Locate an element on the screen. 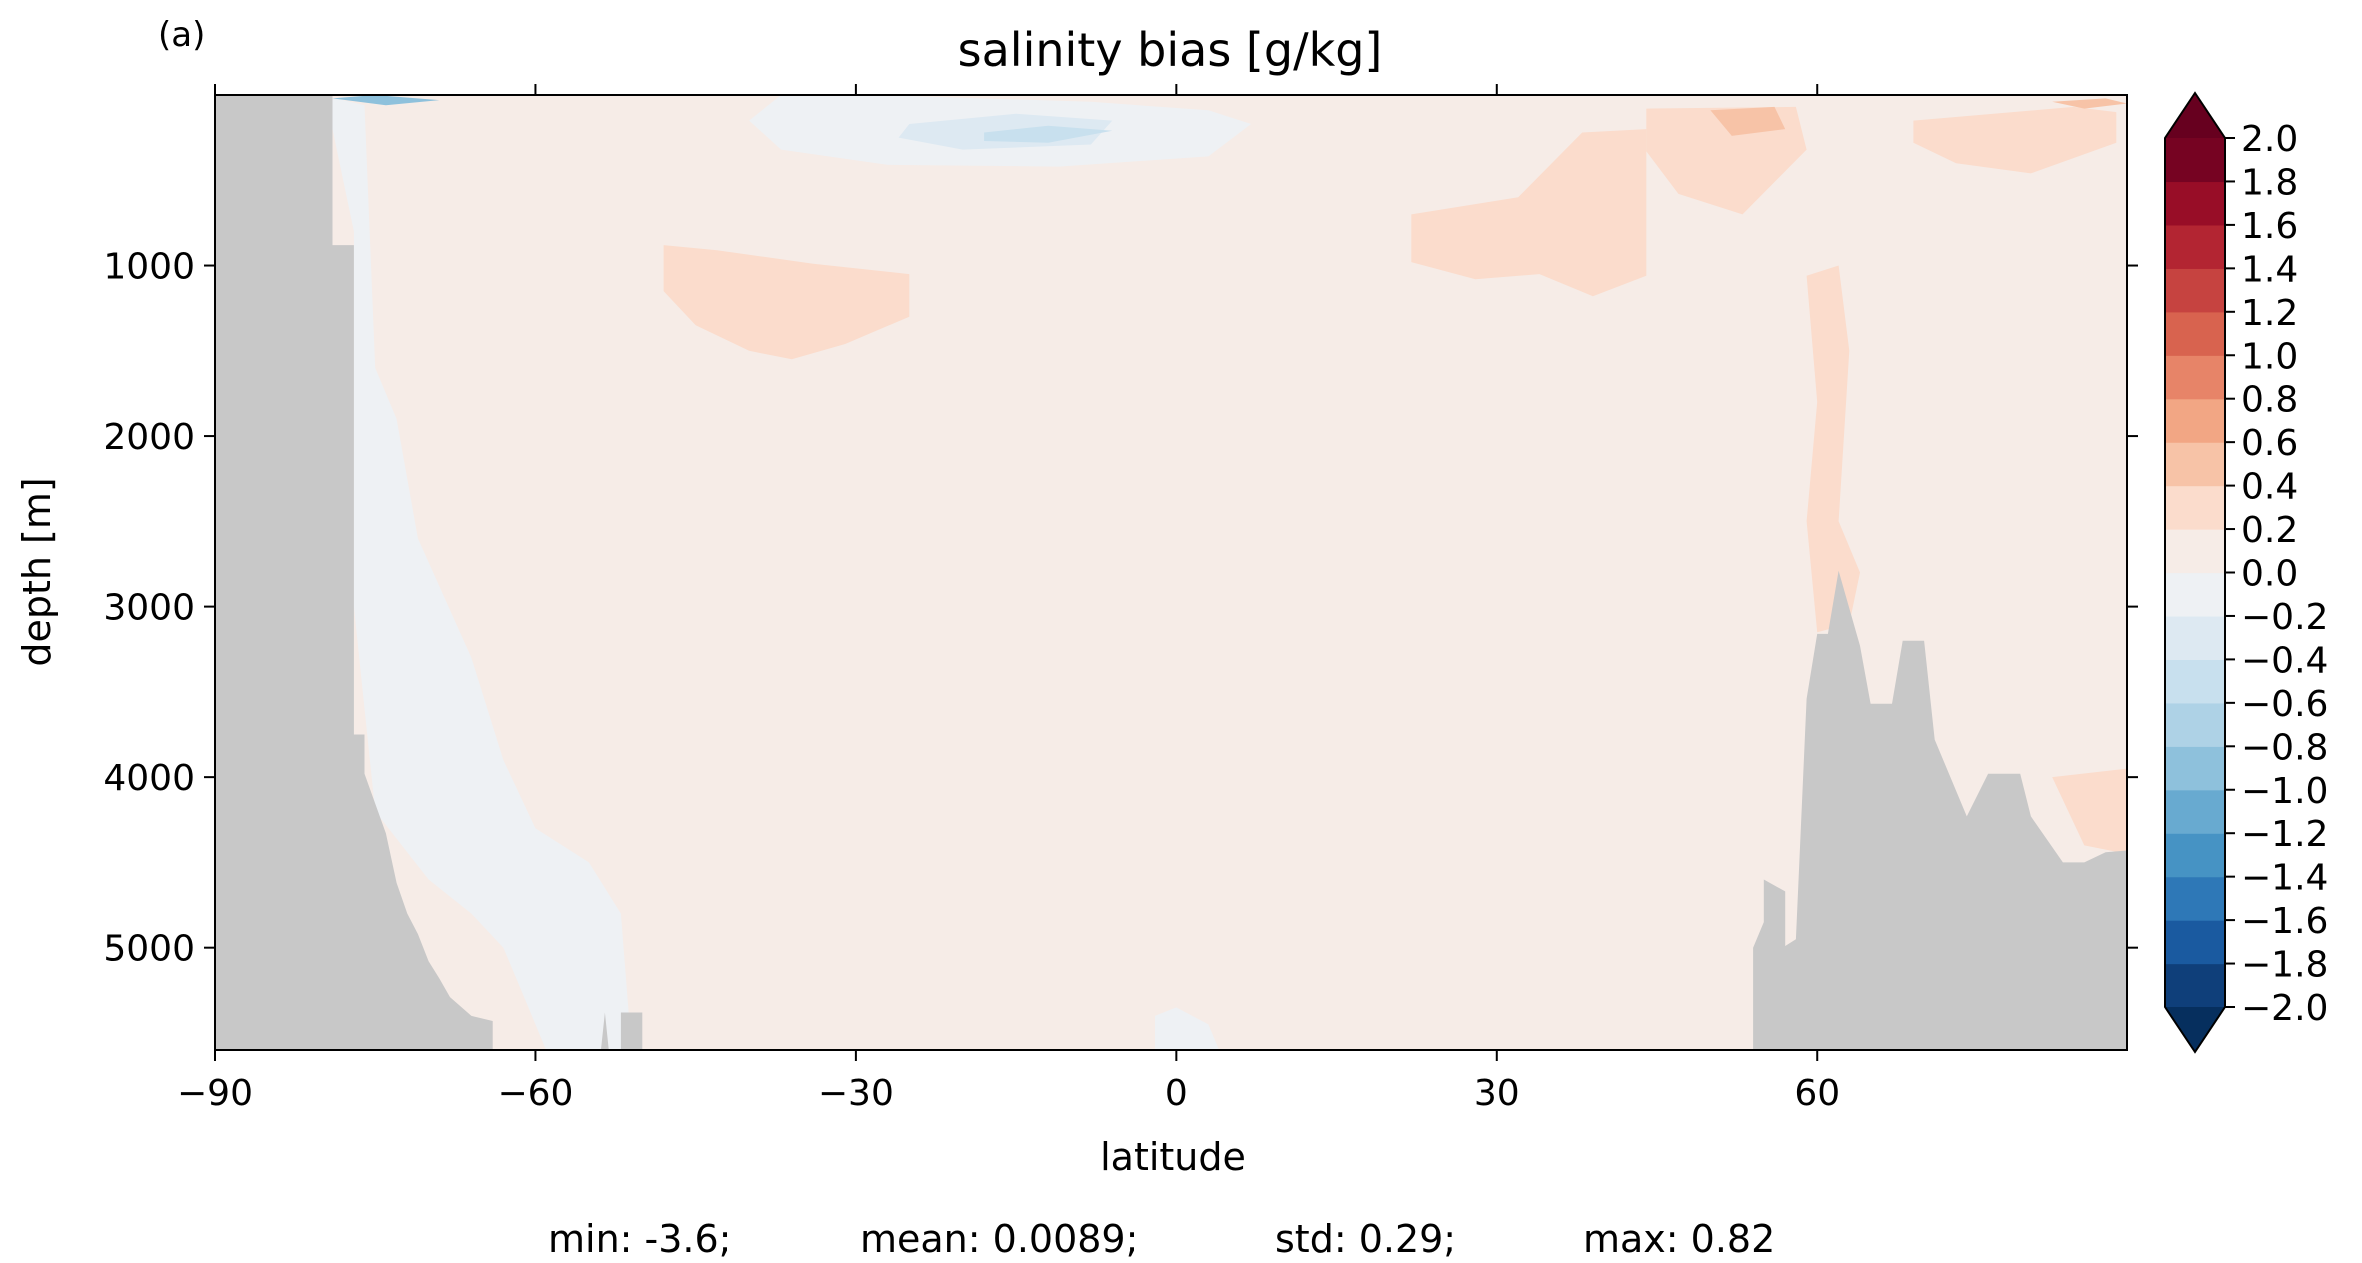 This screenshot has height=1263, width=2362. colorbar-tick-label: −1.8 is located at coordinates (2284, 965).